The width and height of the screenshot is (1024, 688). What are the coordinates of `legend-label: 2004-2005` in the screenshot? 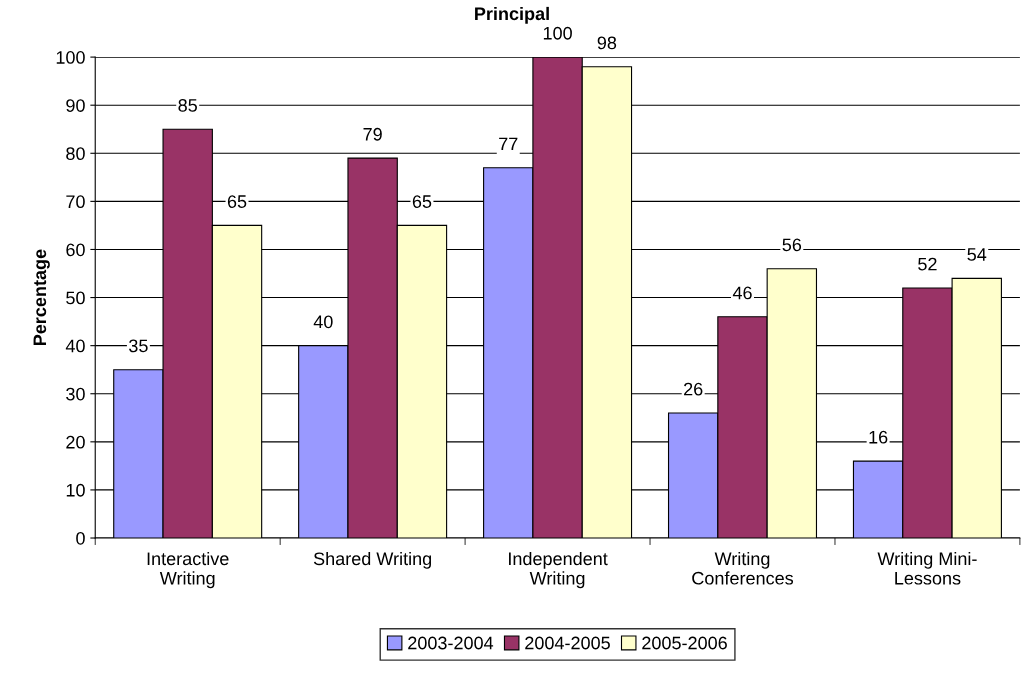 It's located at (567, 643).